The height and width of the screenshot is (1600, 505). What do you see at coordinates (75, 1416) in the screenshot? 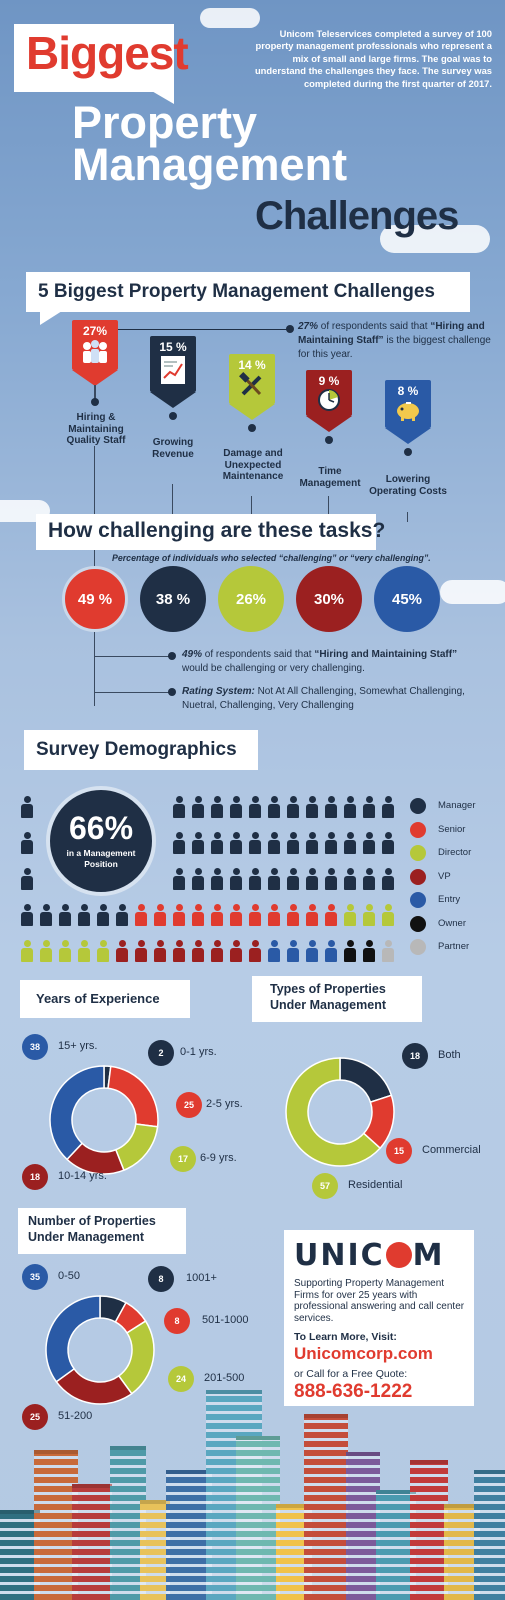
I see `donut-label: 51-200` at bounding box center [75, 1416].